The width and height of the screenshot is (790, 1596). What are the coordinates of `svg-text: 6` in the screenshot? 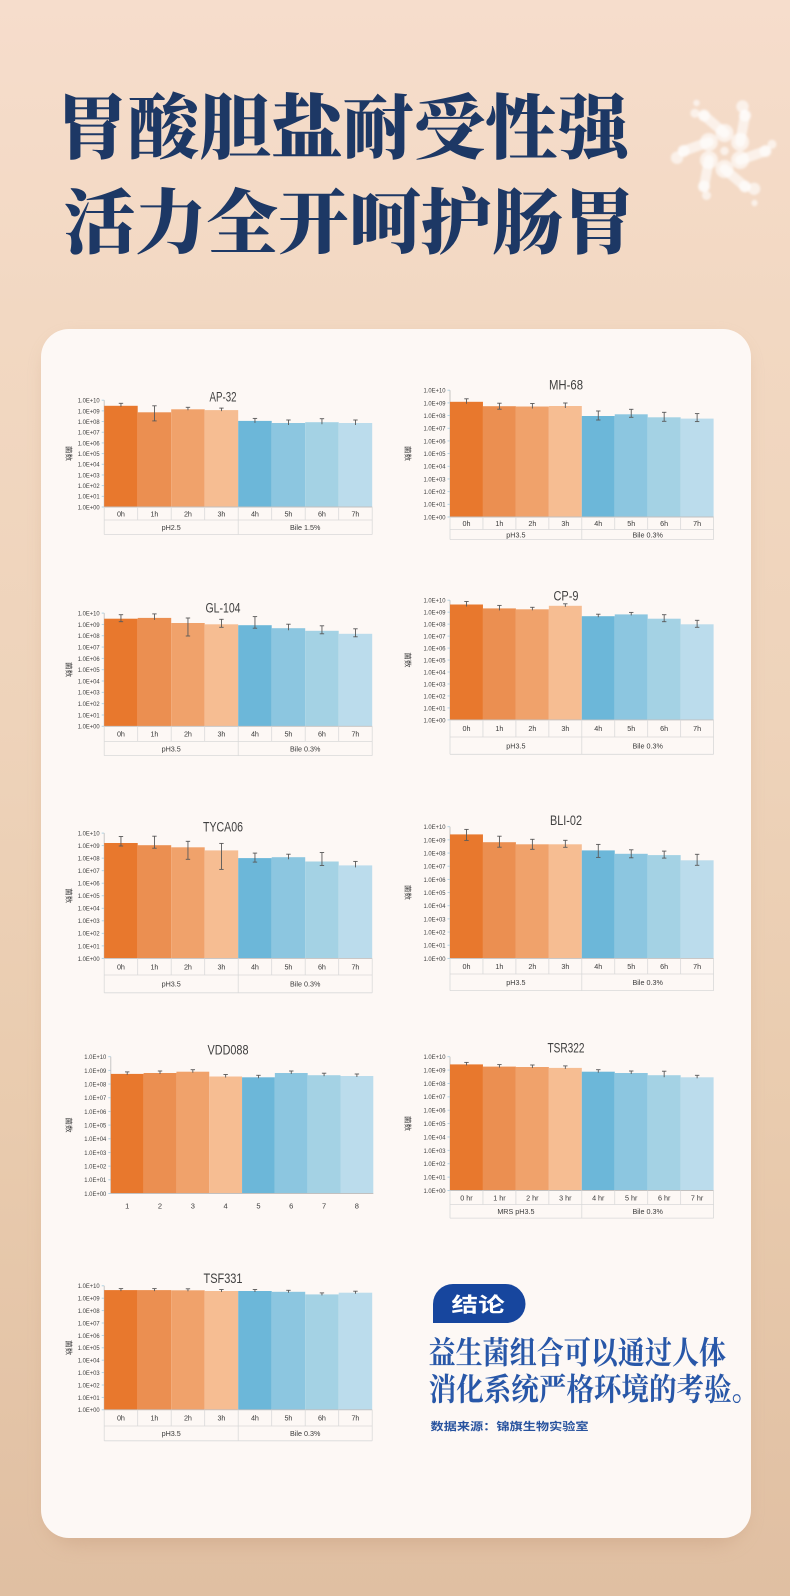 It's located at (291, 1206).